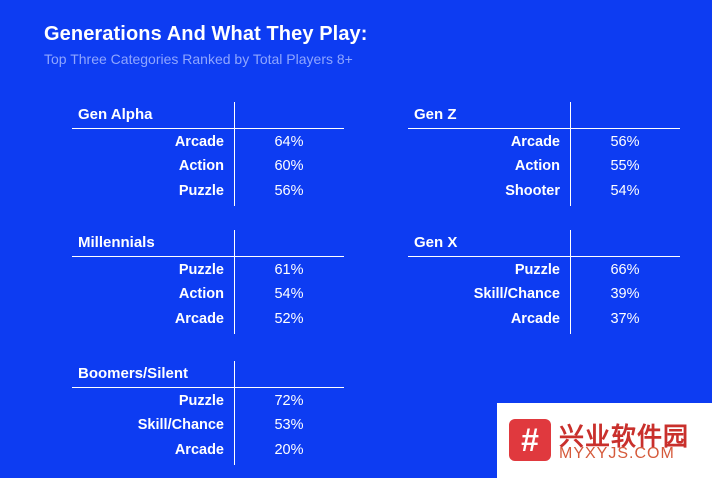 This screenshot has width=712, height=478. Describe the element at coordinates (530, 440) in the screenshot. I see `hash-logo-icon: #` at that location.